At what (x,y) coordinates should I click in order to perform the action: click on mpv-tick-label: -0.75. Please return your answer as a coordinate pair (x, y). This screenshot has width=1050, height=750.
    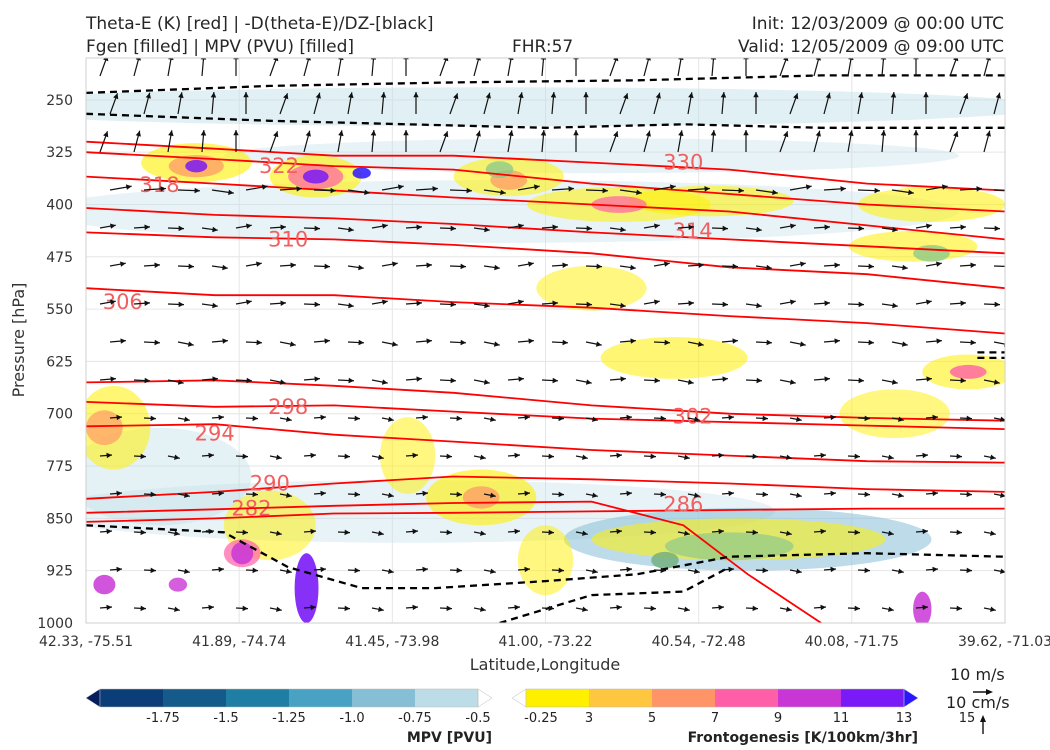
    Looking at the image, I should click on (415, 718).